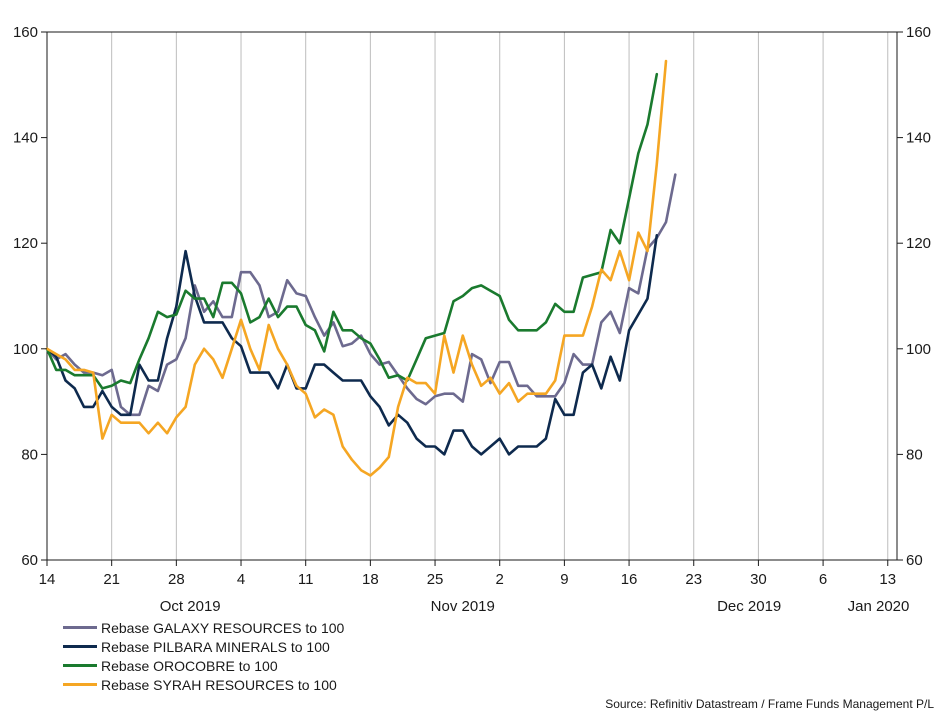  I want to click on x-tick-label: 30, so click(758, 579).